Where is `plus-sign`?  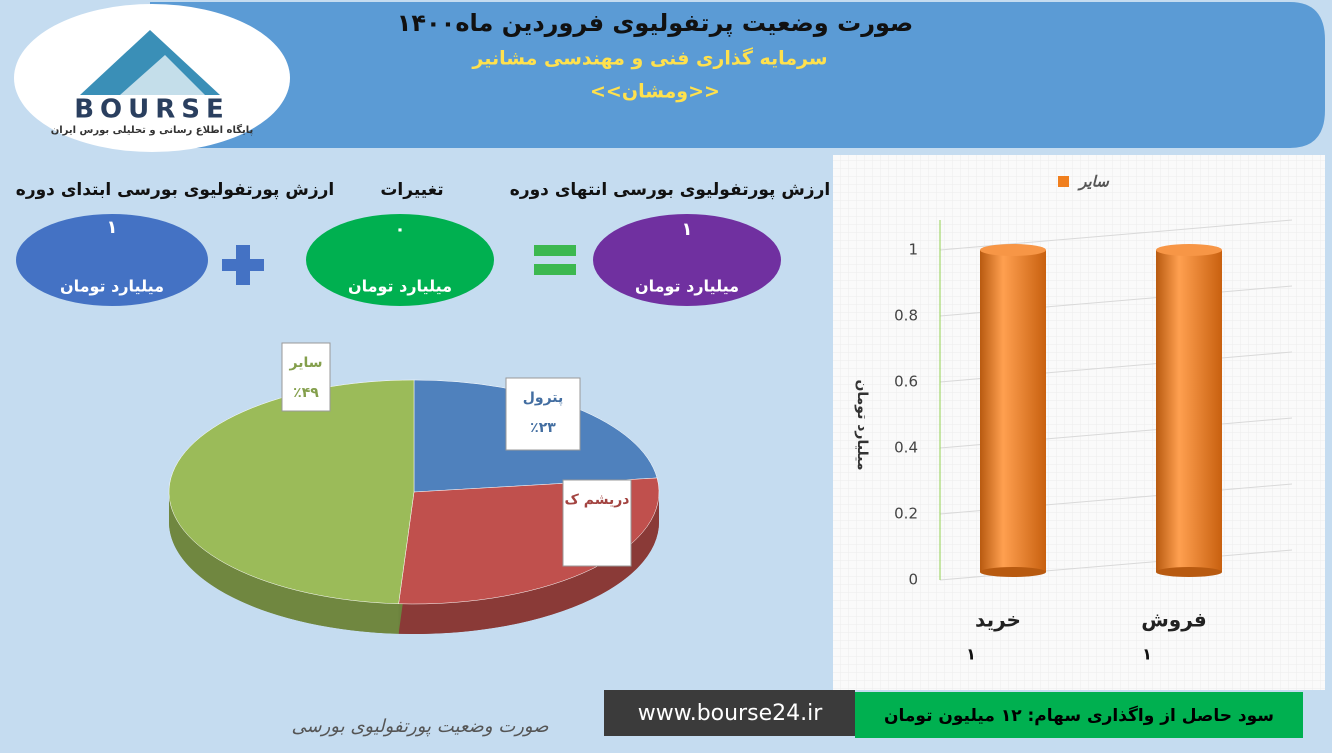
plus-sign is located at coordinates (243, 265).